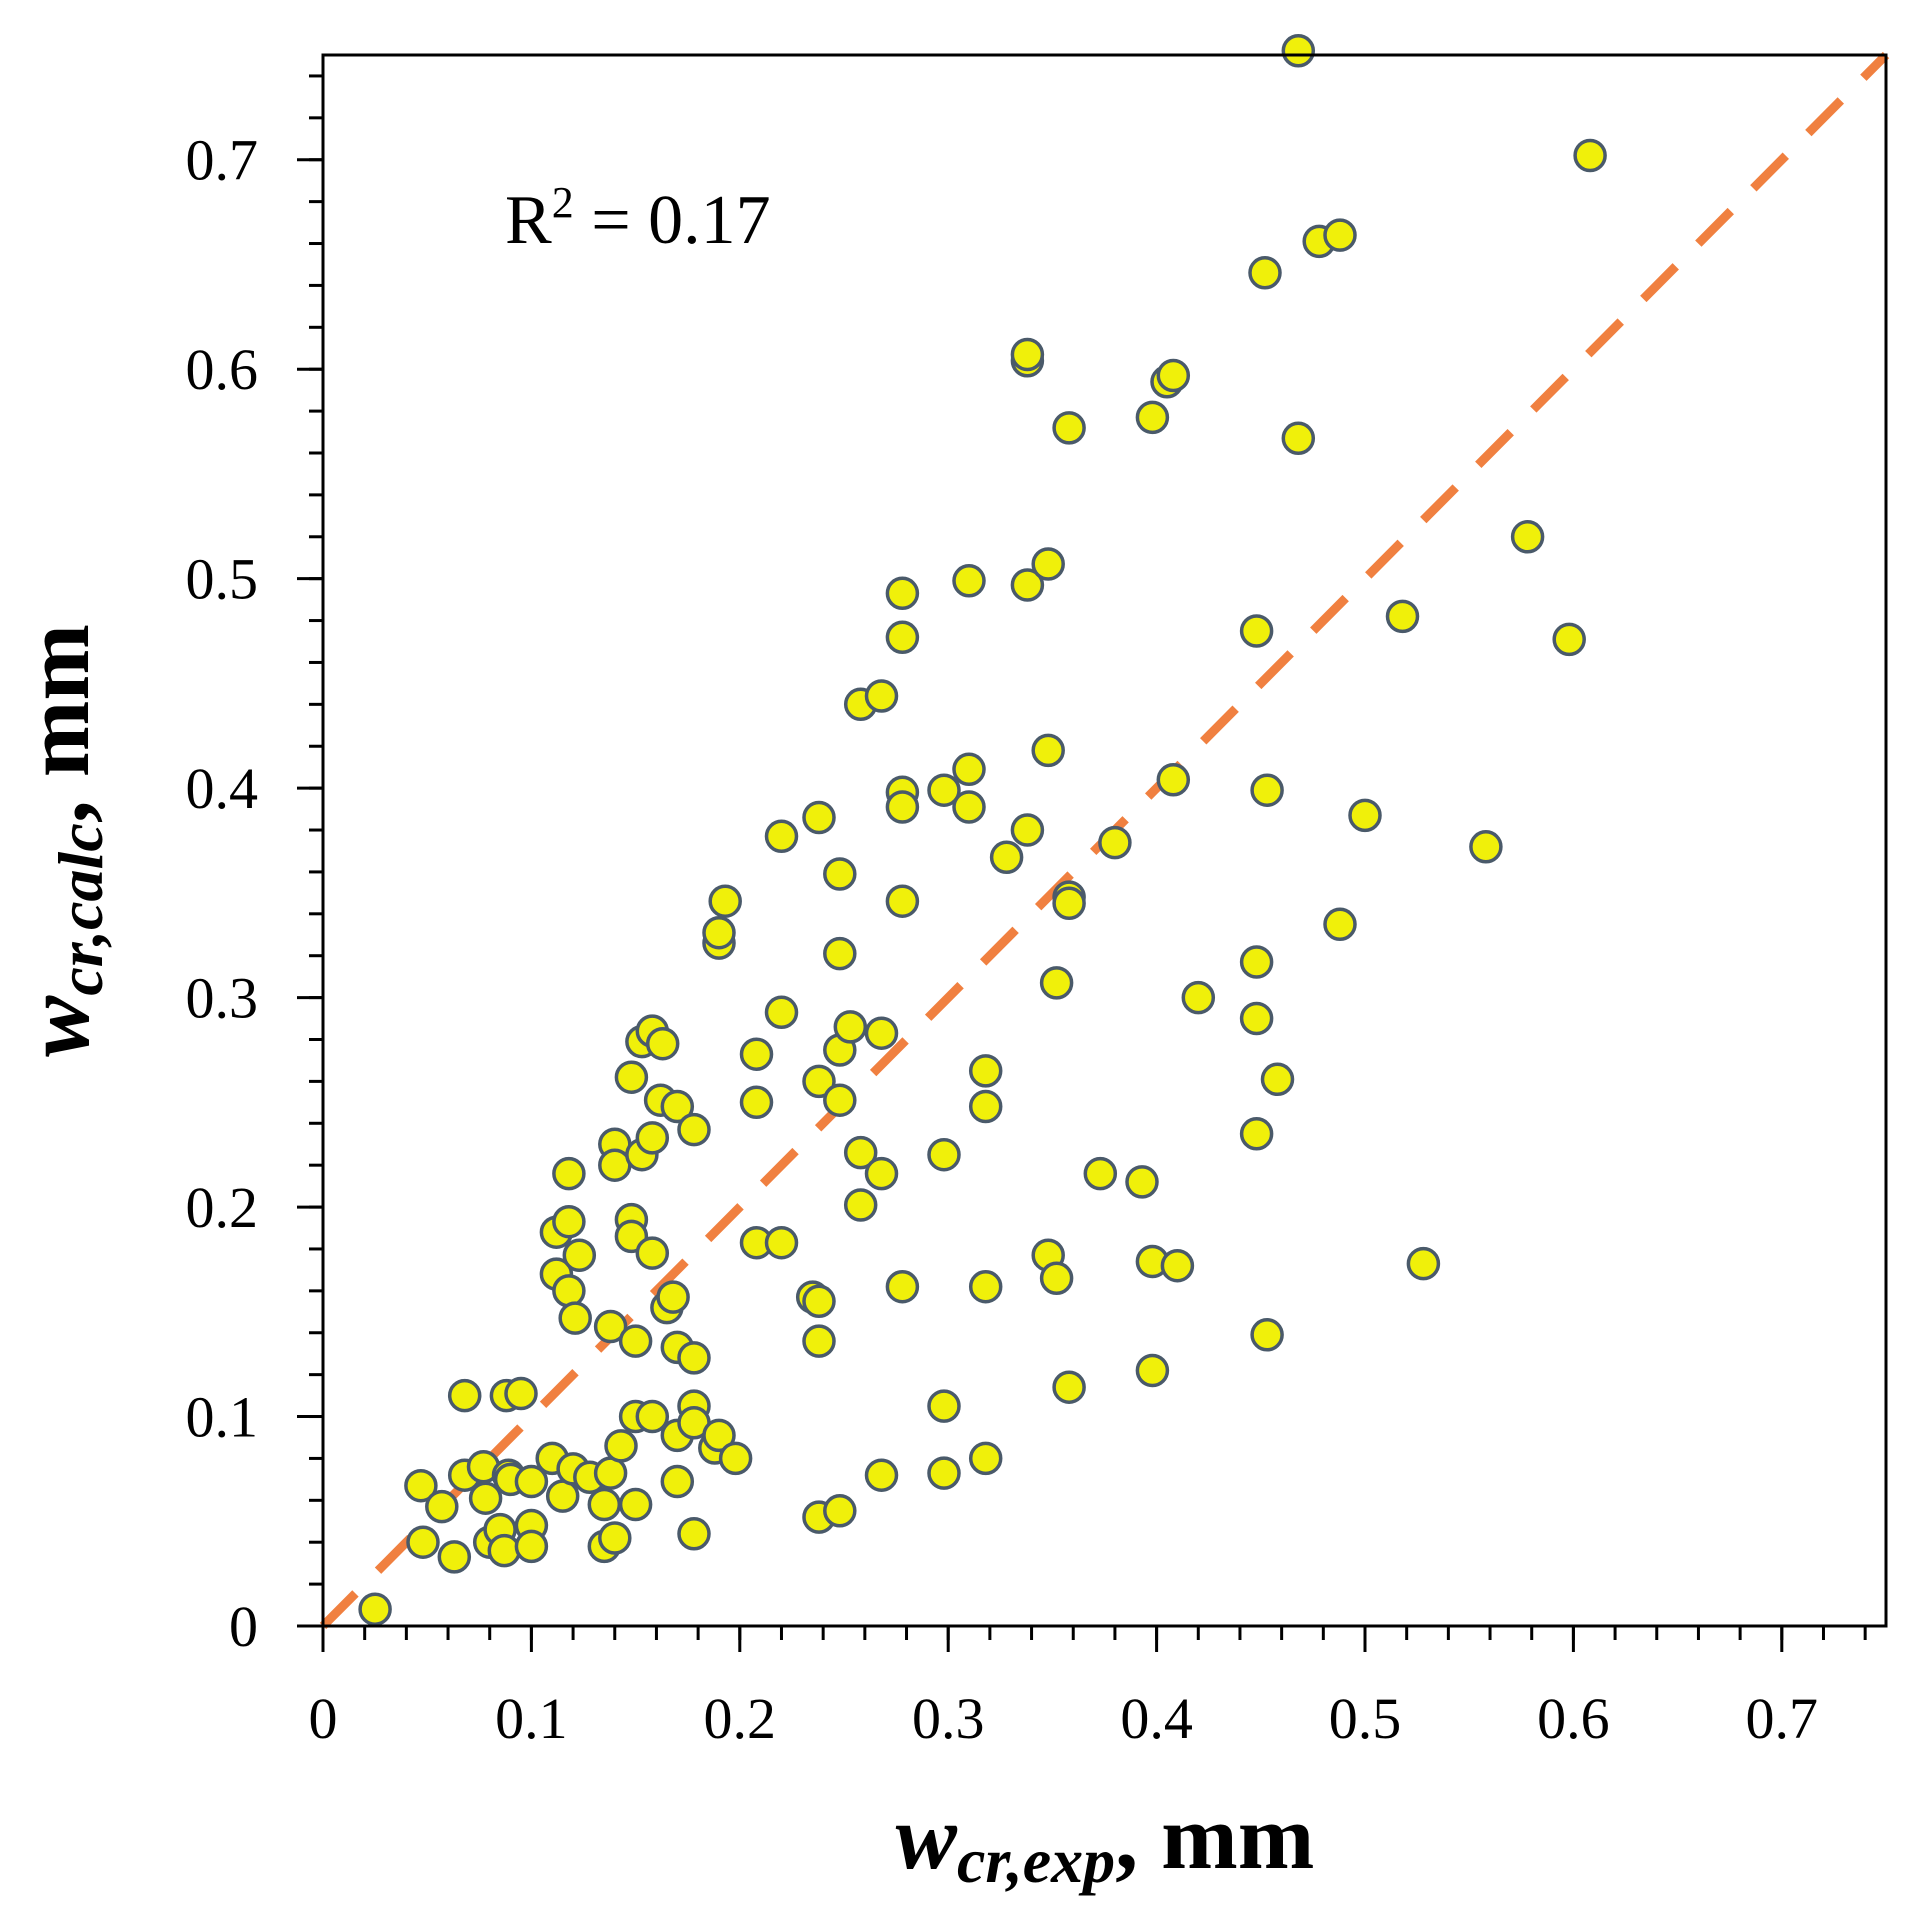 This screenshot has width=1930, height=1911. I want to click on y-tick-label: 0.5, so click(222, 579).